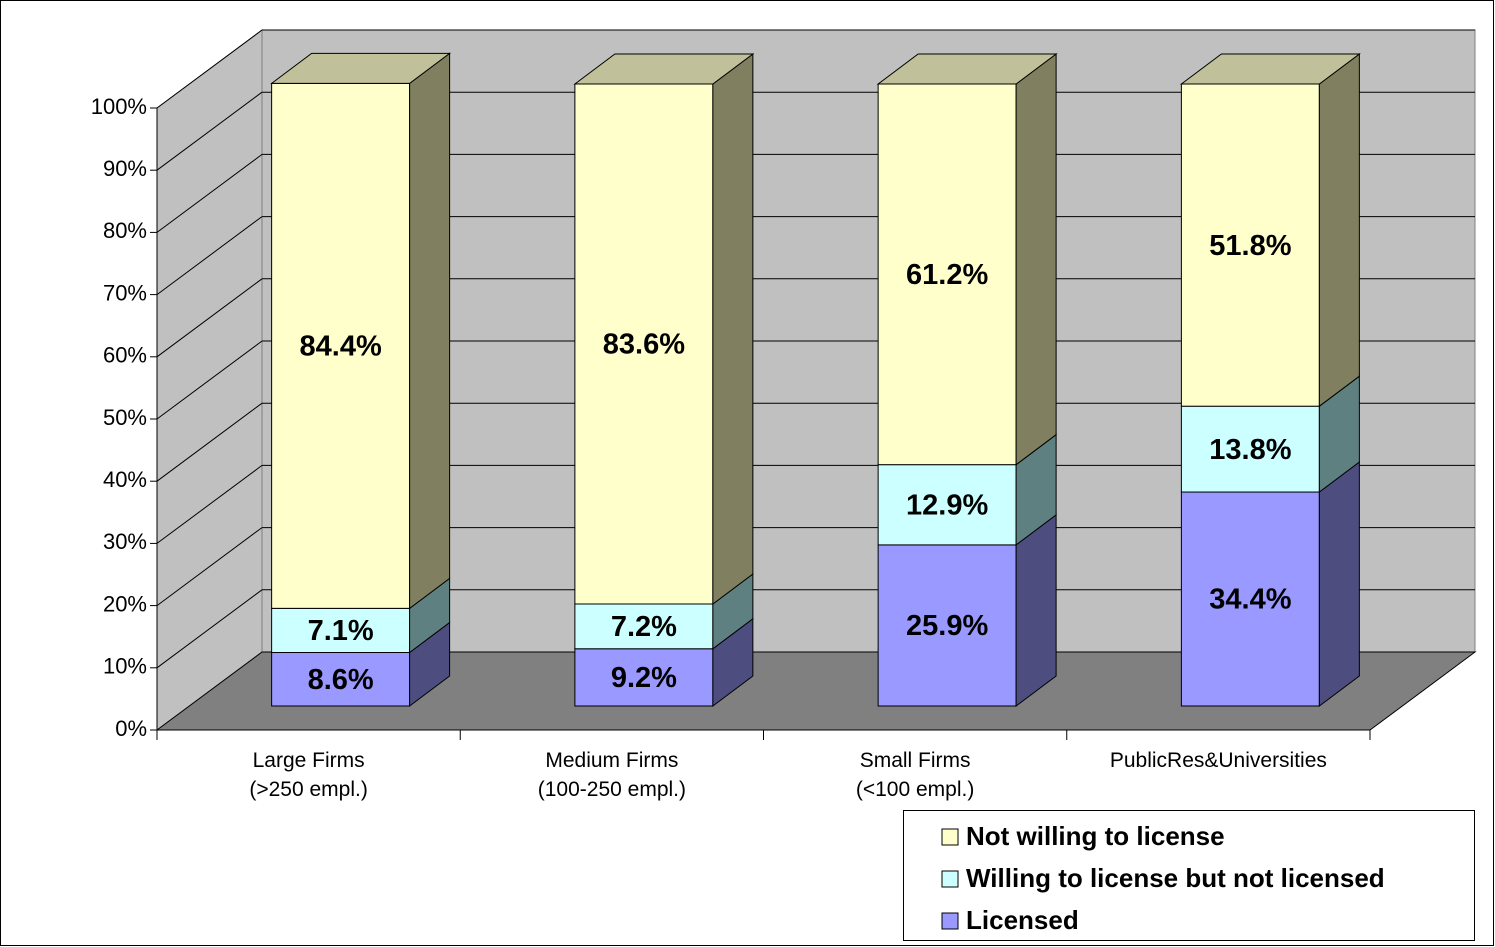  Describe the element at coordinates (915, 775) in the screenshot. I see `x-tick-label: Small Firms (<100 empl.)` at that location.